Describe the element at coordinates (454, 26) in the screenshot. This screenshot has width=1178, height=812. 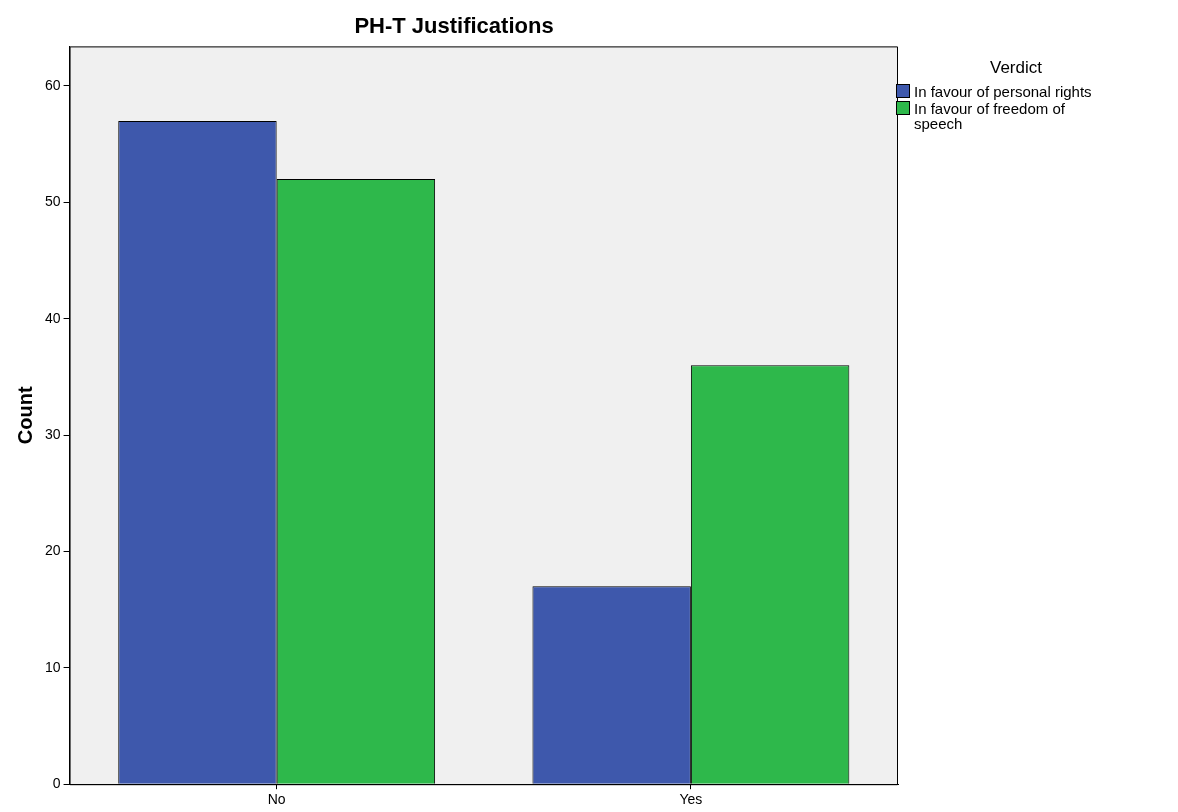
I see `chart-title: PH-T Justifications` at that location.